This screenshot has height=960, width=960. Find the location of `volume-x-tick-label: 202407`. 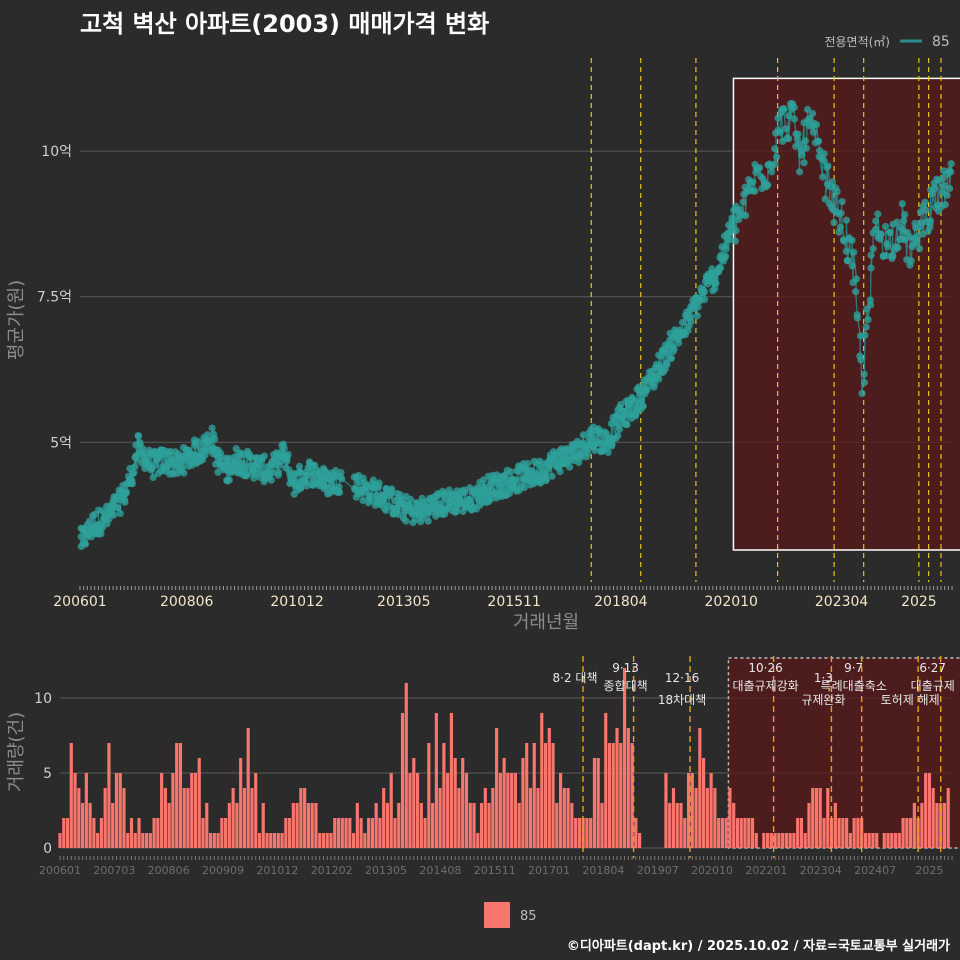

volume-x-tick-label: 202407 is located at coordinates (875, 870).